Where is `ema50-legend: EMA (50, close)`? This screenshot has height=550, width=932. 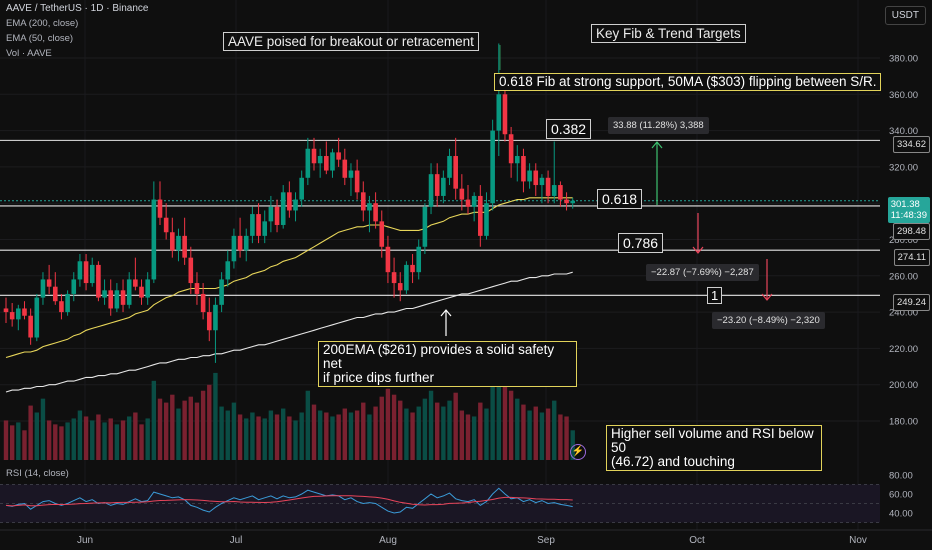 ema50-legend: EMA (50, close) is located at coordinates (40, 38).